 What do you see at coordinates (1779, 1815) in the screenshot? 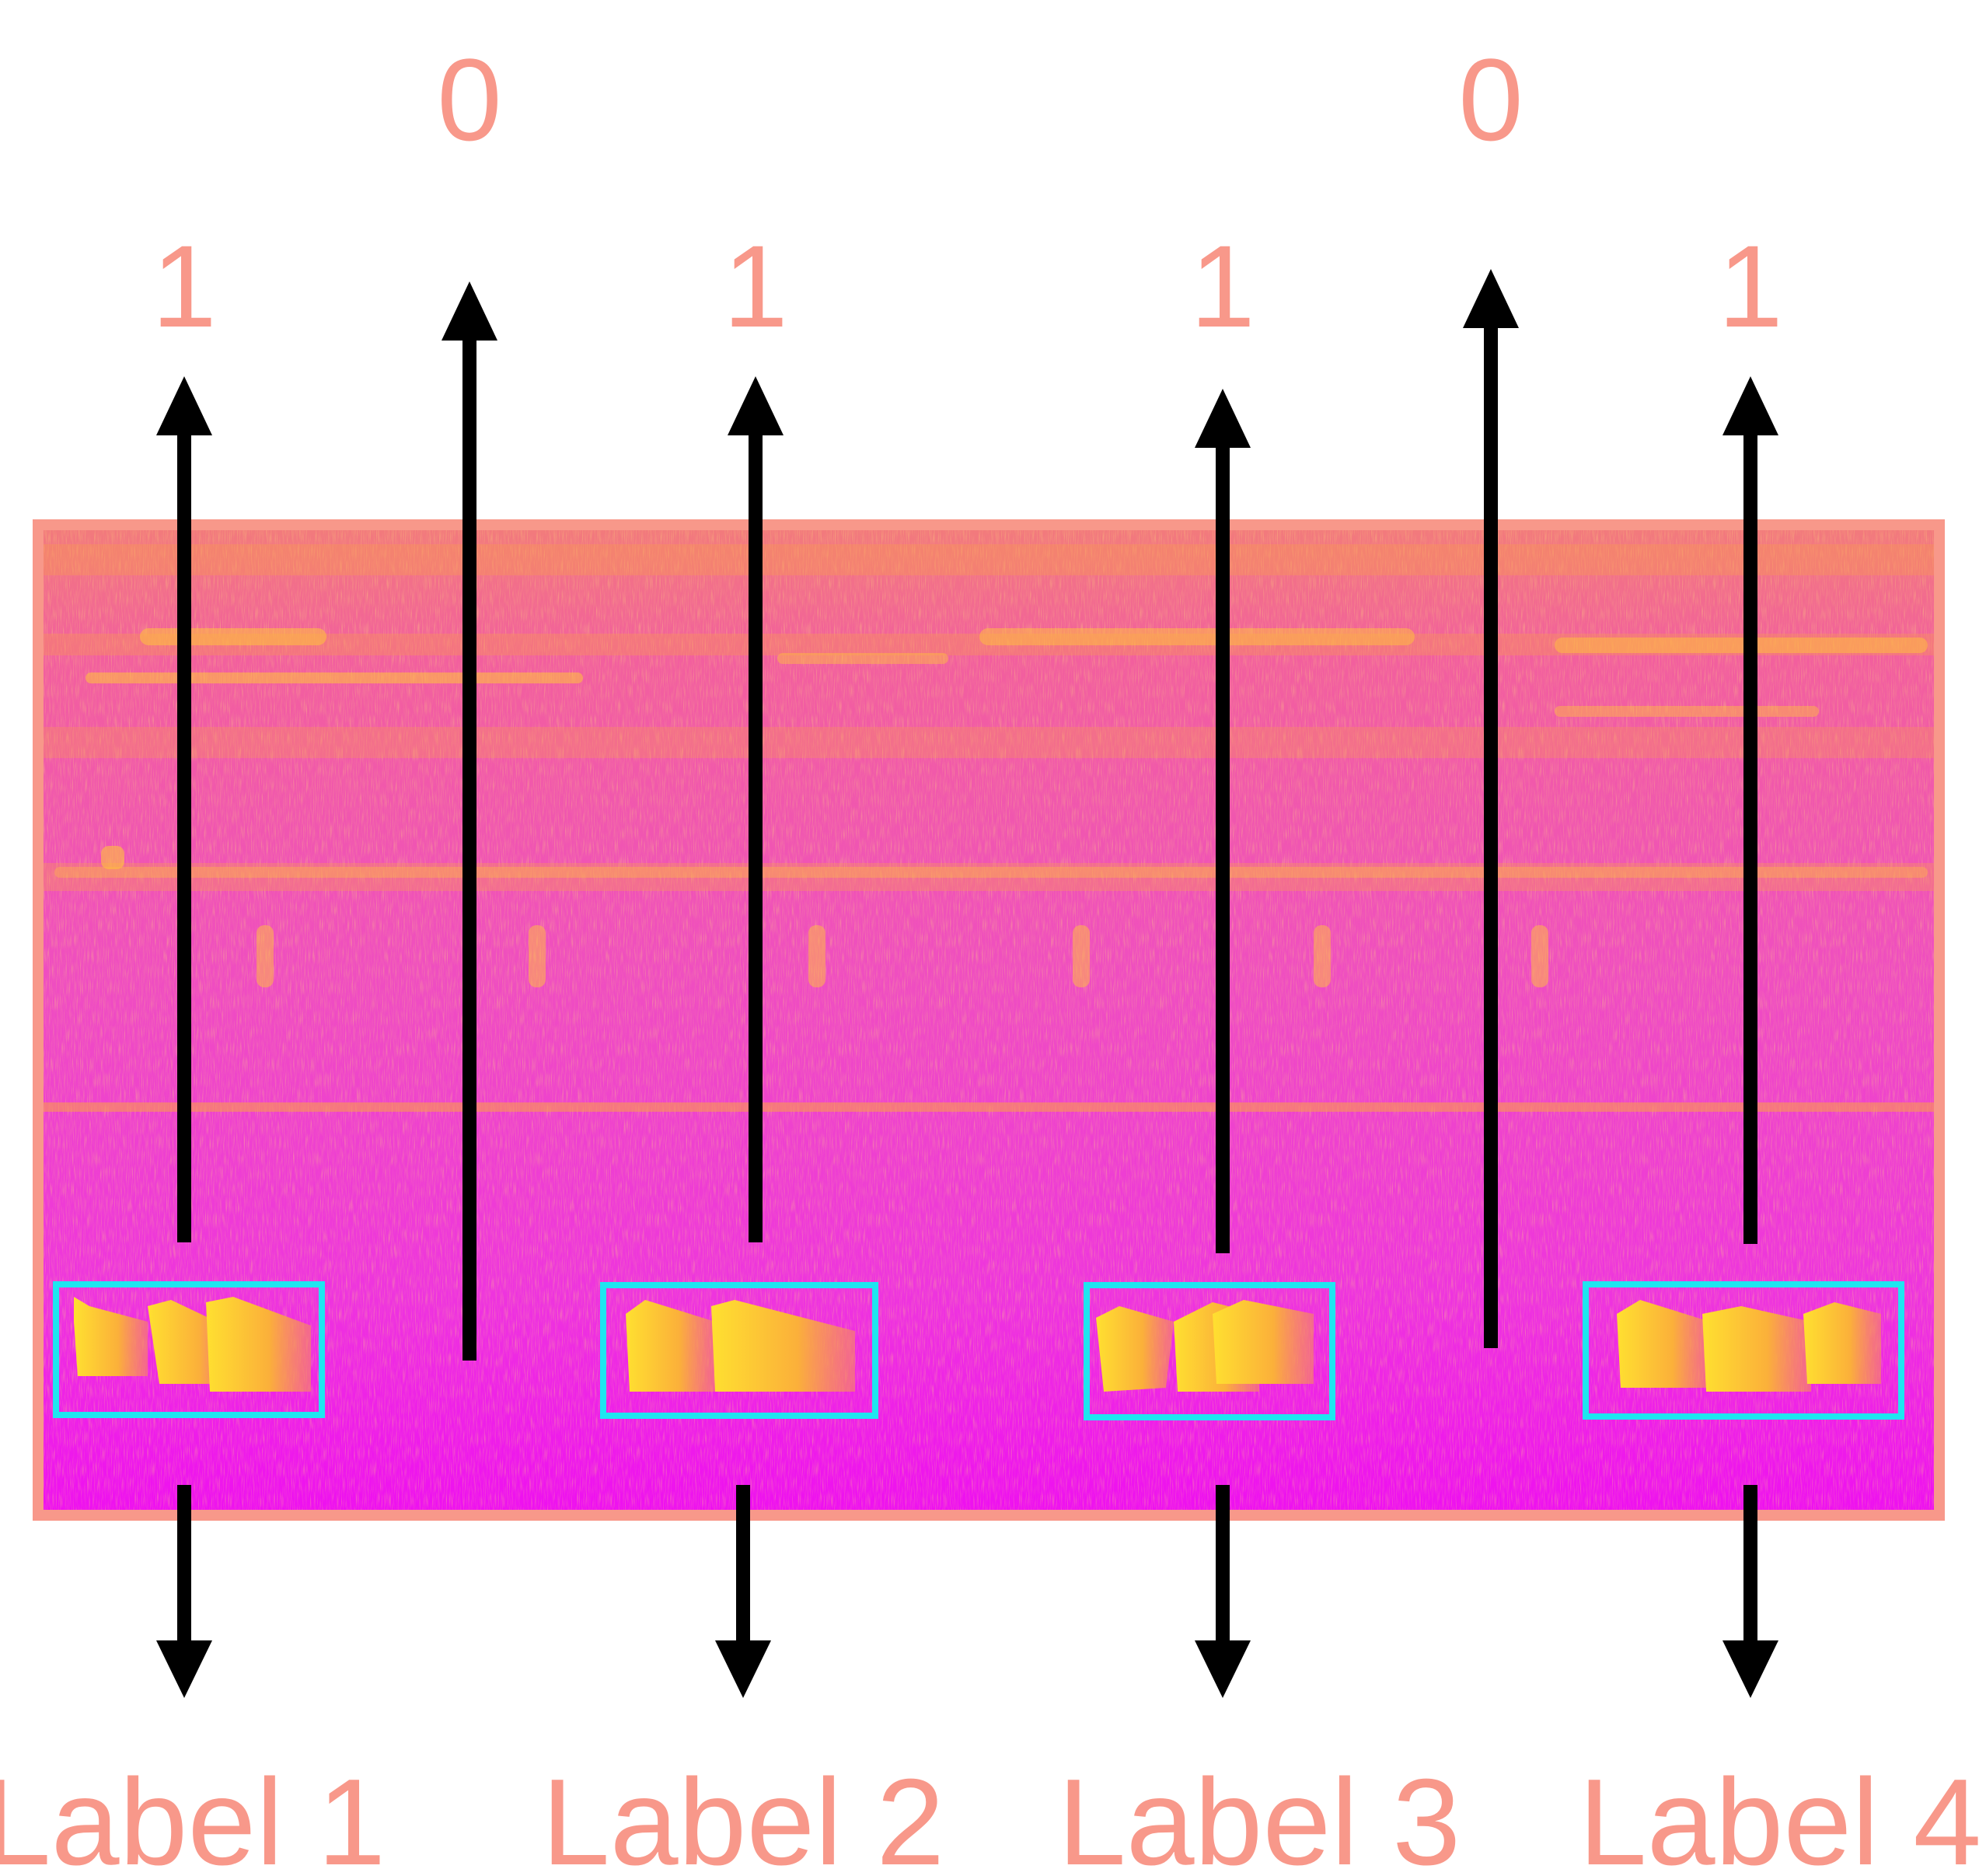
I see `label-4: Label 4` at bounding box center [1779, 1815].